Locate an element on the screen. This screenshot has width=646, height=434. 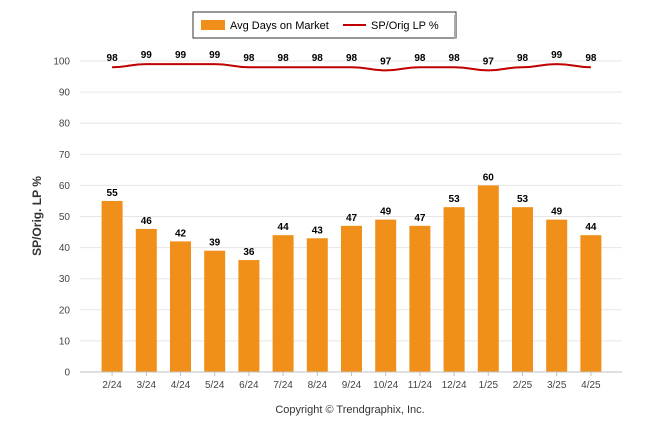
bar-data-label: 42 is located at coordinates (181, 233).